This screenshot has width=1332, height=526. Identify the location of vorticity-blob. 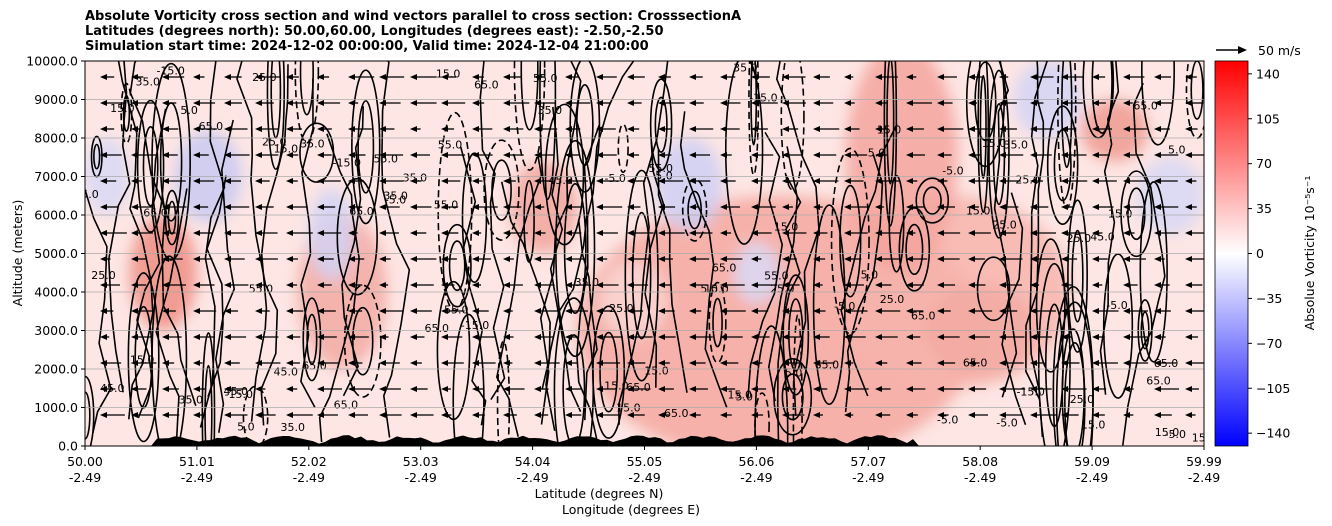
(1114, 130).